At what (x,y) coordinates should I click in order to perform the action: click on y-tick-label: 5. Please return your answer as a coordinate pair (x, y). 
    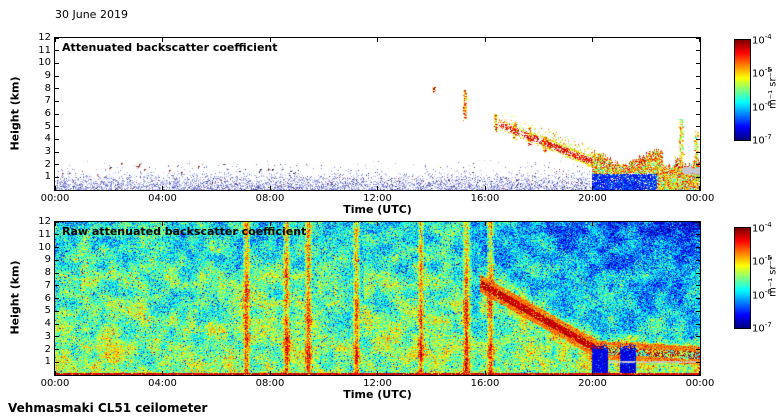
    Looking at the image, I should click on (47, 126).